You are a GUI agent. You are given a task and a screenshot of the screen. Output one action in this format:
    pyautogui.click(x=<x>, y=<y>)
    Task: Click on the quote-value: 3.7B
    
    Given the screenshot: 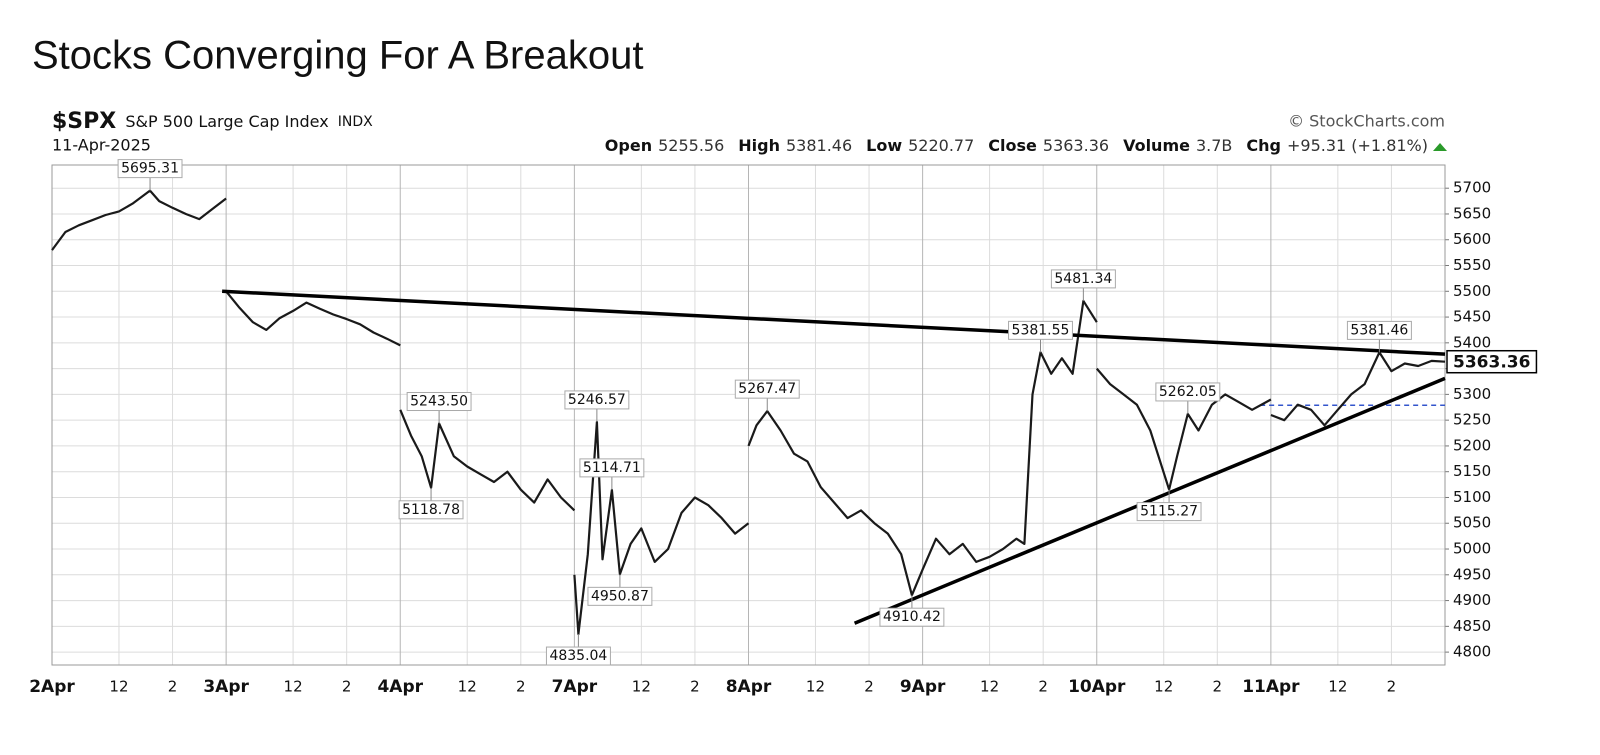 What is the action you would take?
    pyautogui.click(x=1214, y=145)
    